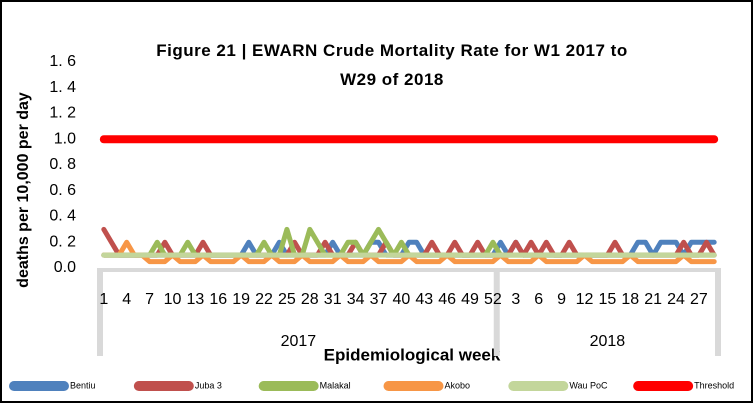 This screenshot has width=753, height=403. I want to click on x-tick-label: 13, so click(195, 299).